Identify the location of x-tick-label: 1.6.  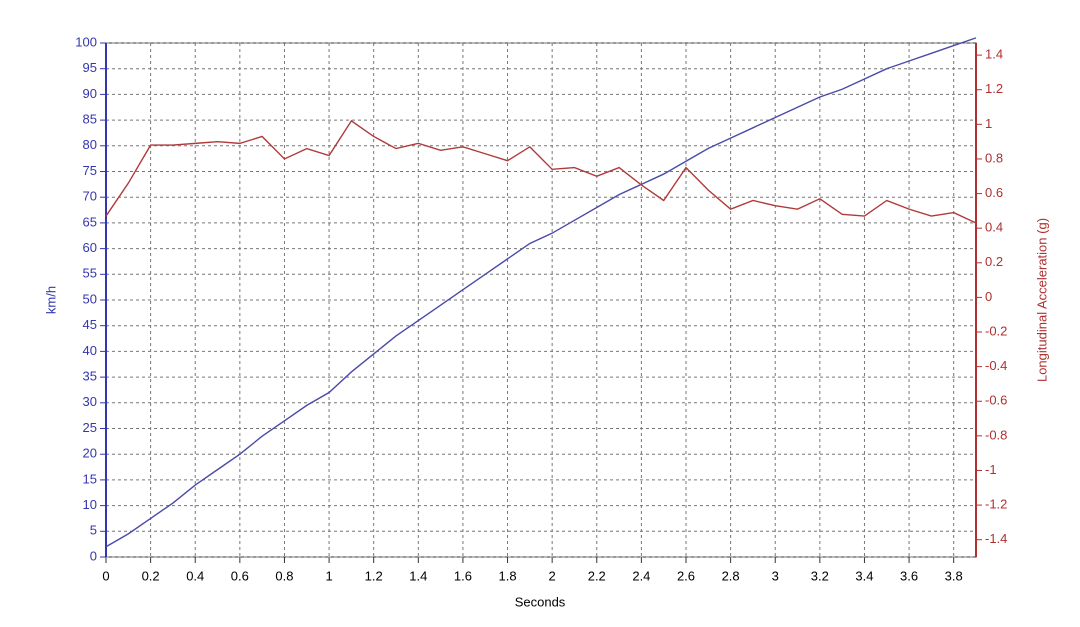
(463, 575).